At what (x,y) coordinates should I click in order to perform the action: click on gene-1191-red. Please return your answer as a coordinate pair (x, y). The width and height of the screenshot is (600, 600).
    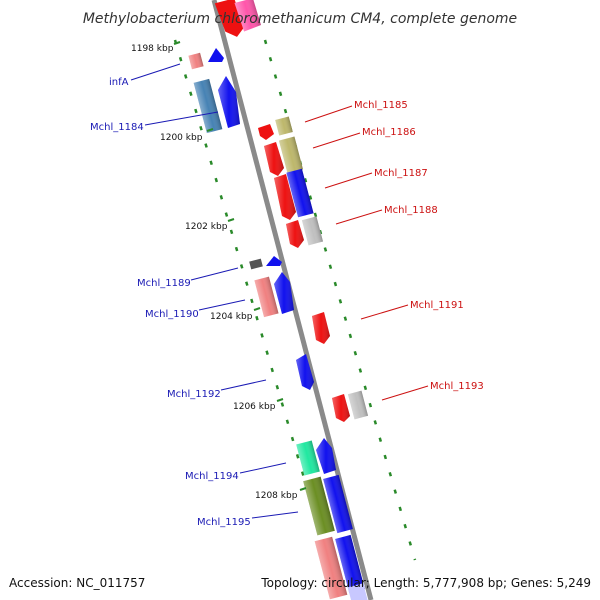
    Looking at the image, I should click on (321, 328).